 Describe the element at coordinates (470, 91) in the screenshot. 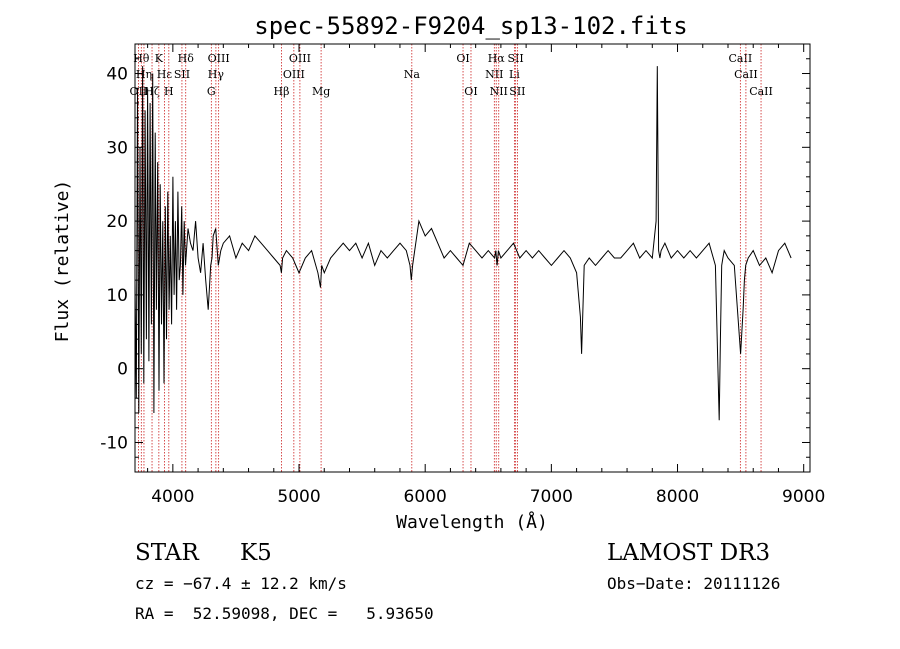

I see `line-label-18: OI` at that location.